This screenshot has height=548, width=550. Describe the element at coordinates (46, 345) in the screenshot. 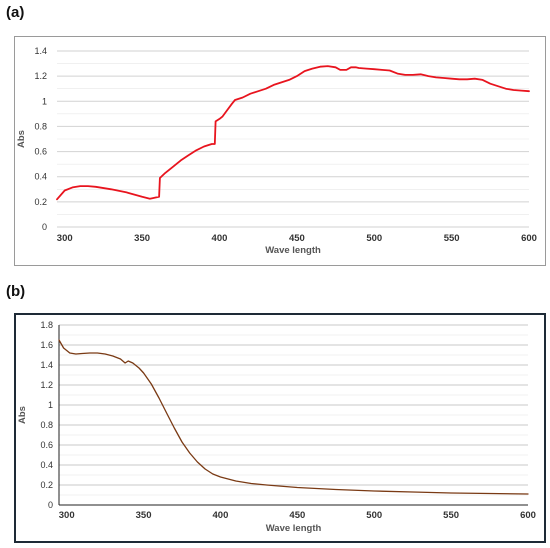

I see `y-tick-label: 1.6` at that location.